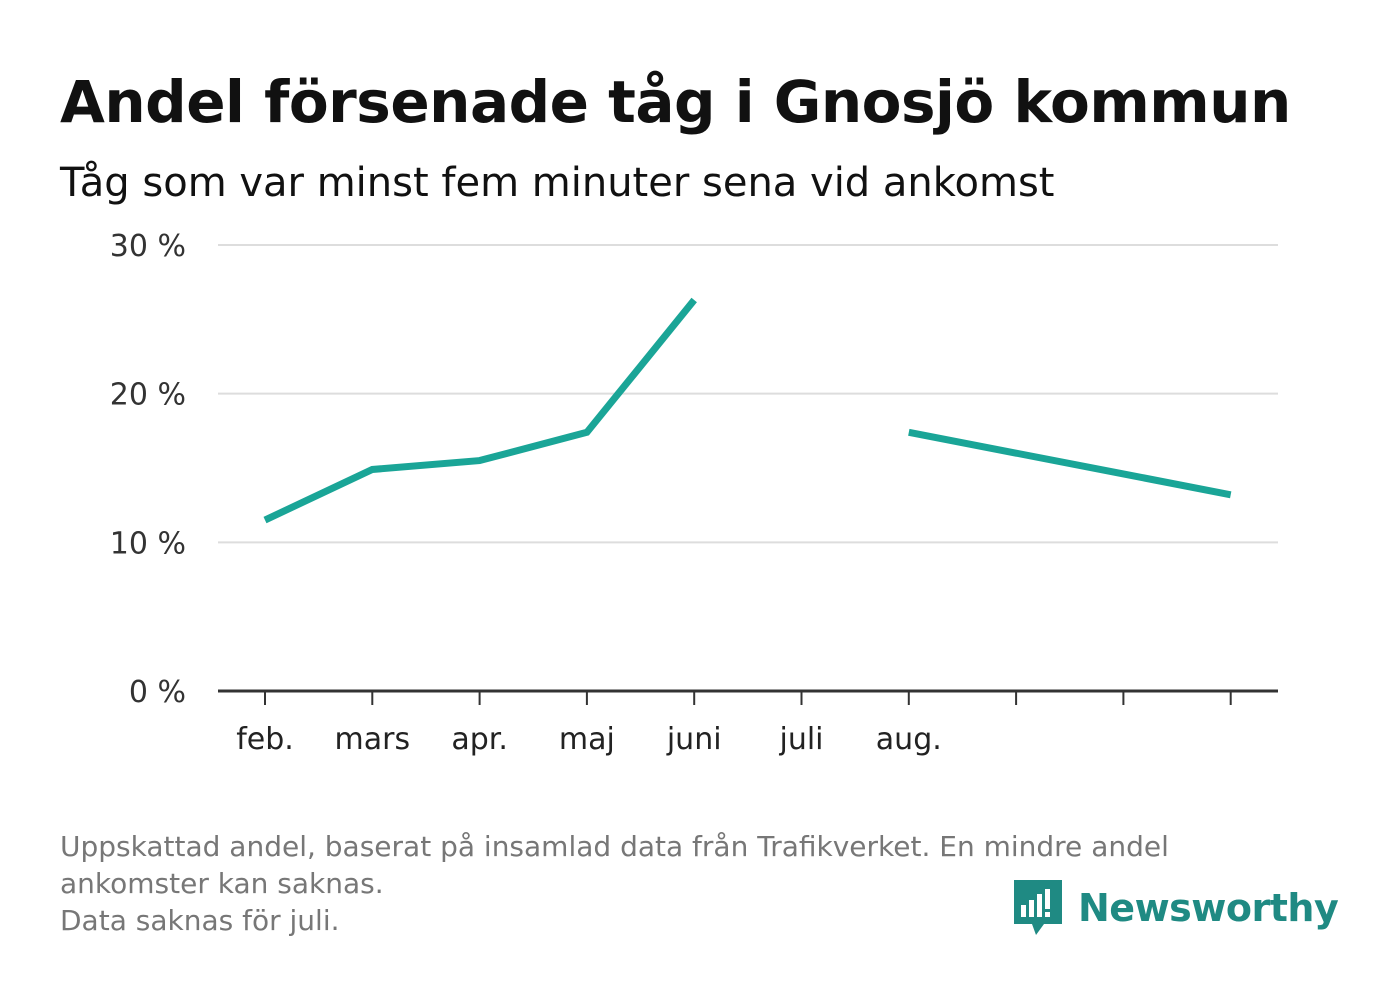 This screenshot has width=1382, height=999. I want to click on x-tick-label: juli, so click(800, 739).